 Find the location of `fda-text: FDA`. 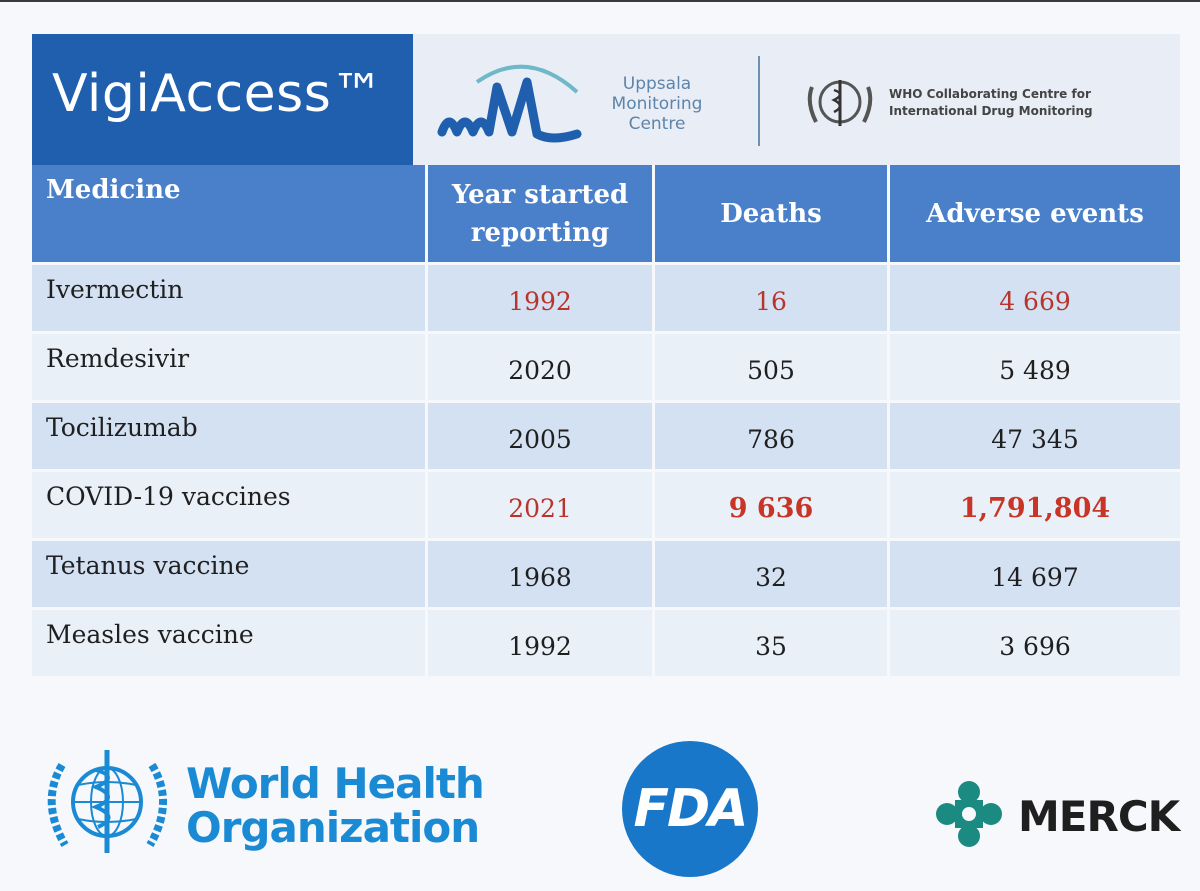

fda-text: FDA is located at coordinates (691, 809).